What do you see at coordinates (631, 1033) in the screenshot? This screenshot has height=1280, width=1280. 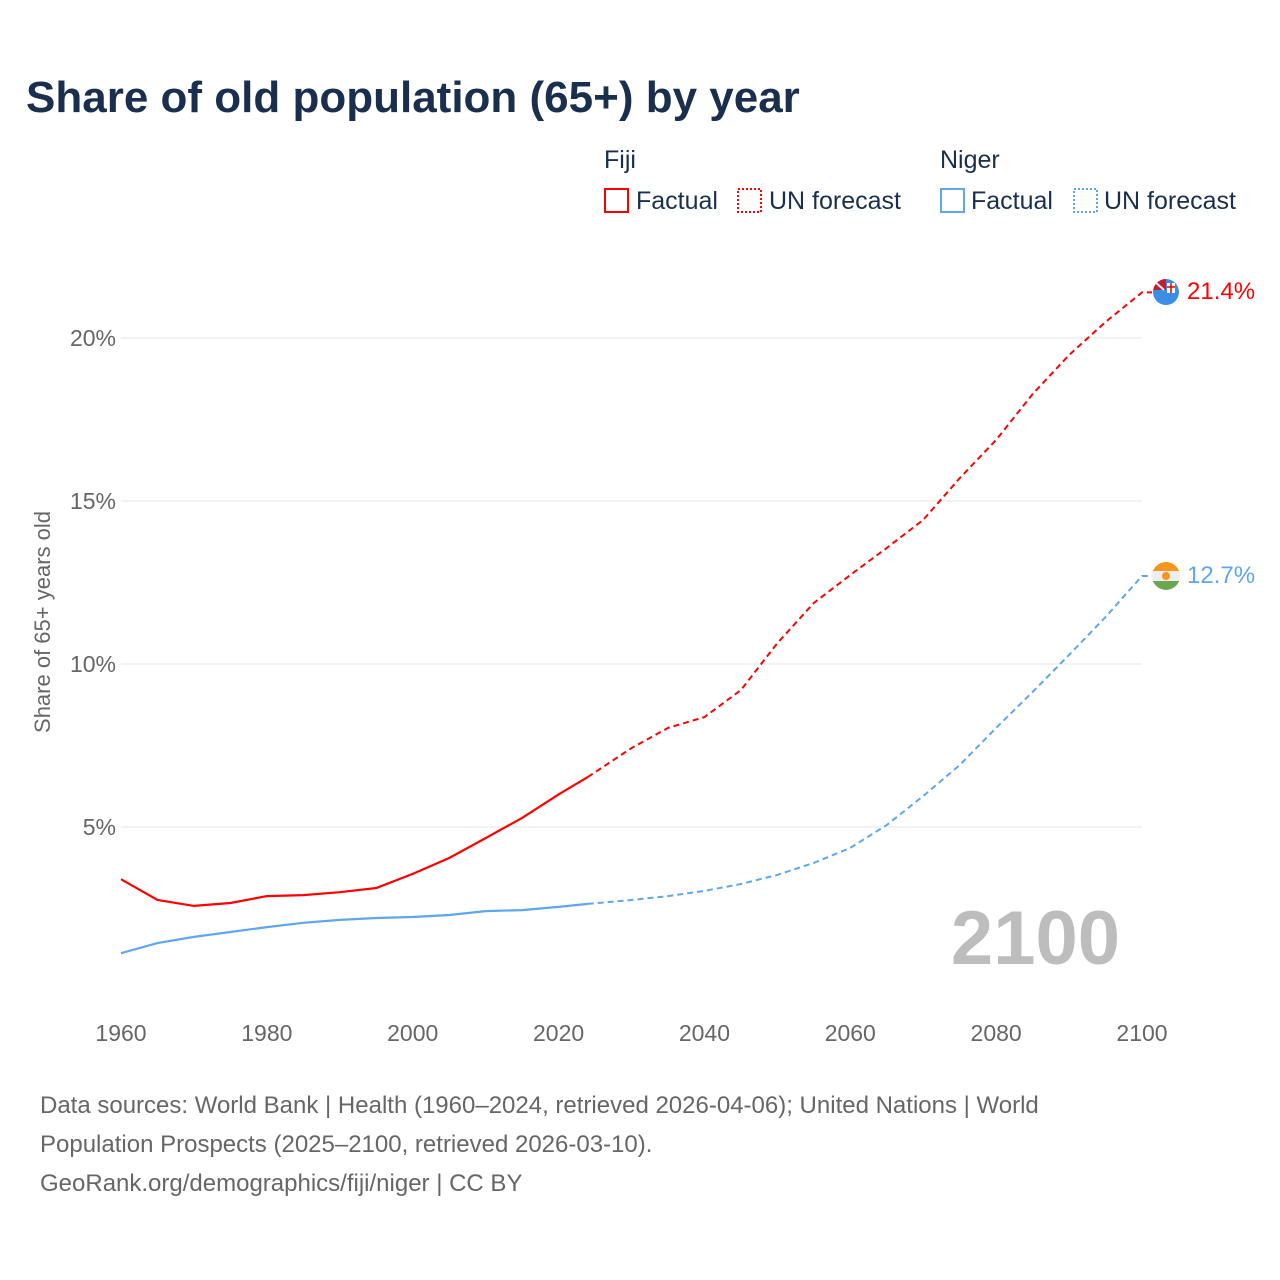 I see `x-axis-ticks: 1960 1980 2000 2020 2040 2060 2080 2100` at bounding box center [631, 1033].